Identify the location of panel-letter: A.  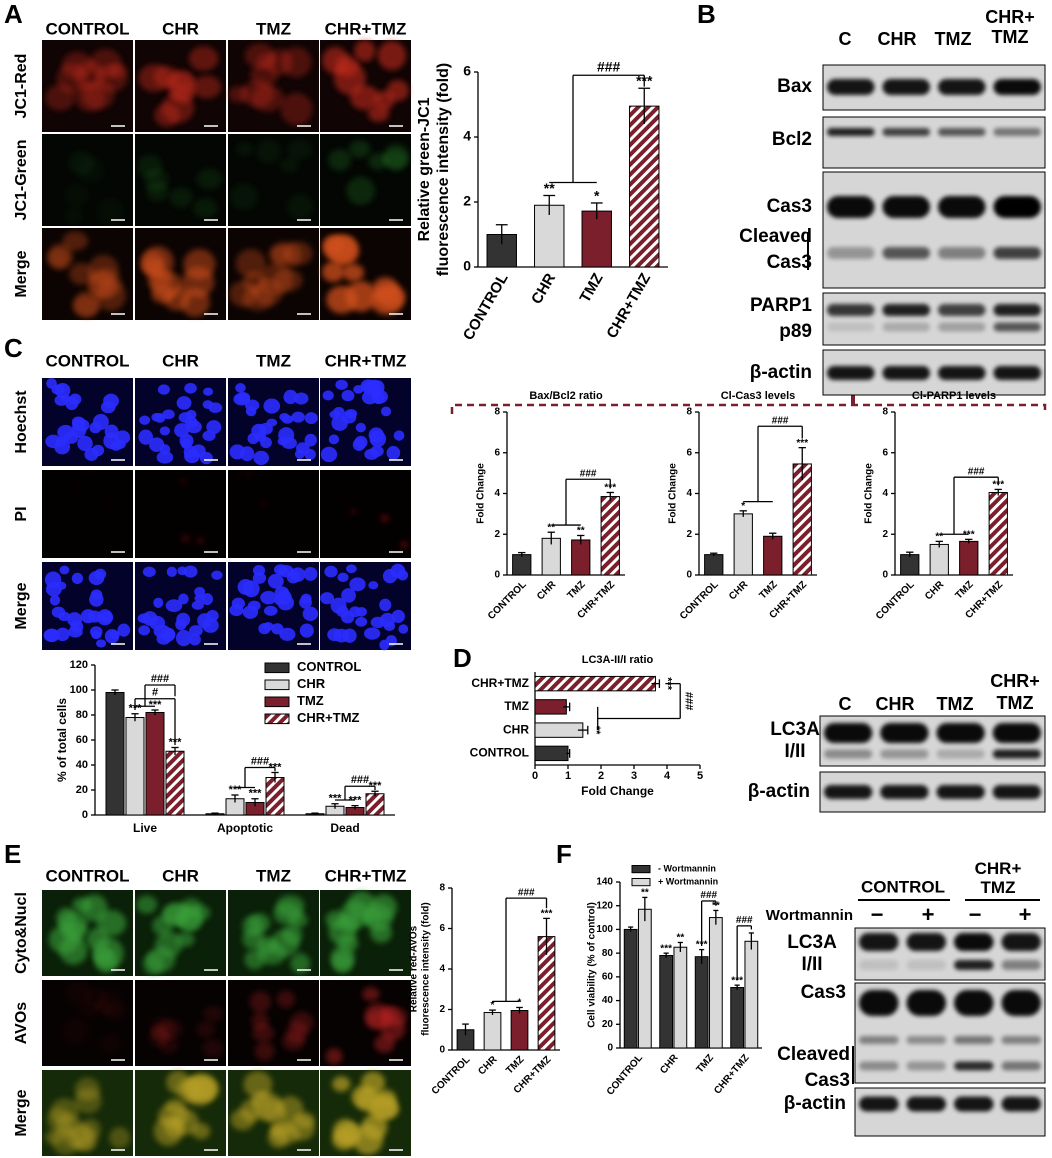
(13, 14).